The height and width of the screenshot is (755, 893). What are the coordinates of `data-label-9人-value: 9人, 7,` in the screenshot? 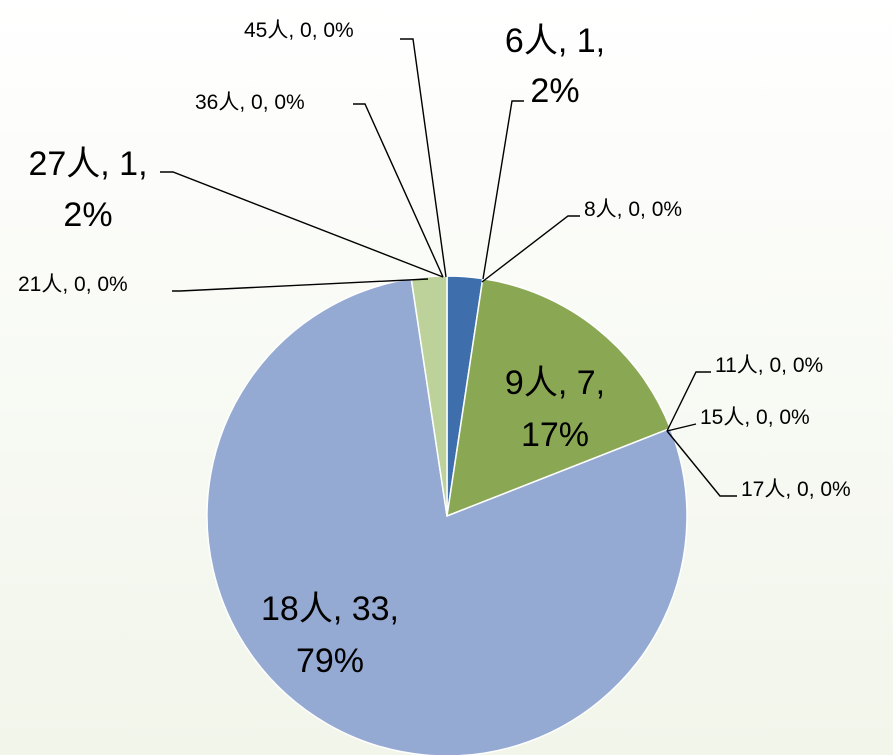 It's located at (555, 383).